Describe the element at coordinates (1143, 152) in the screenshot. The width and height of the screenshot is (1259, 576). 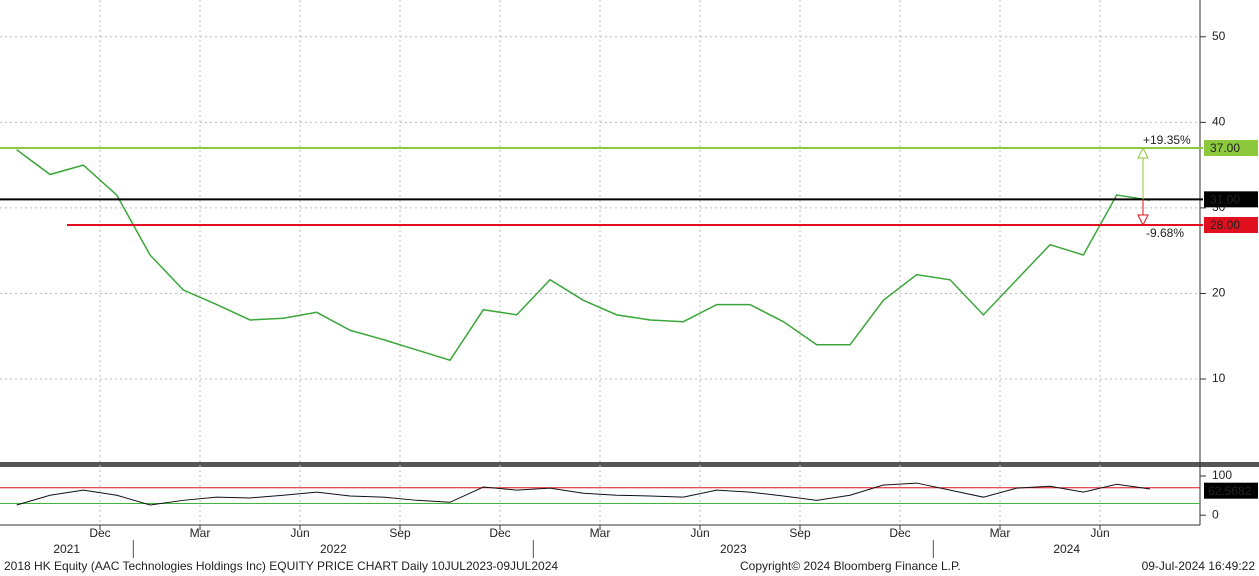
I see `up-arrow-head` at that location.